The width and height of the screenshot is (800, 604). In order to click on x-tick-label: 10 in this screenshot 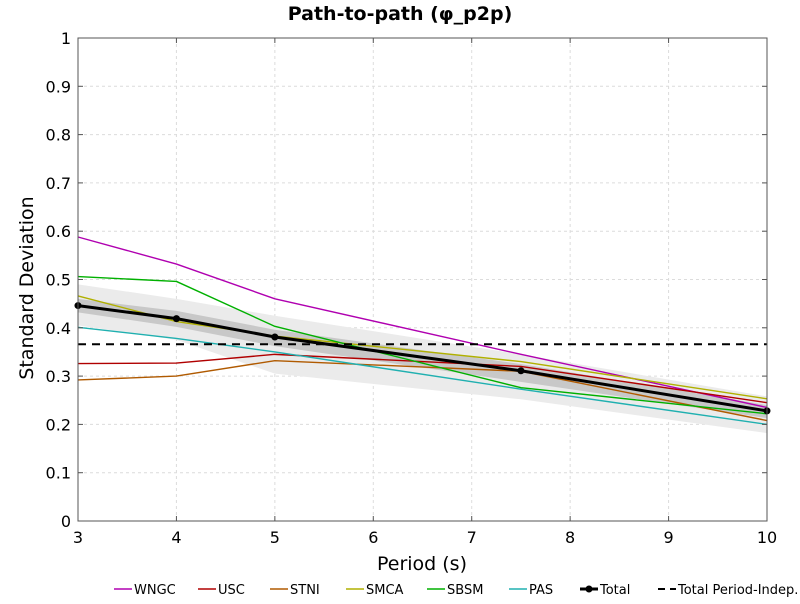, I will do `click(767, 537)`.